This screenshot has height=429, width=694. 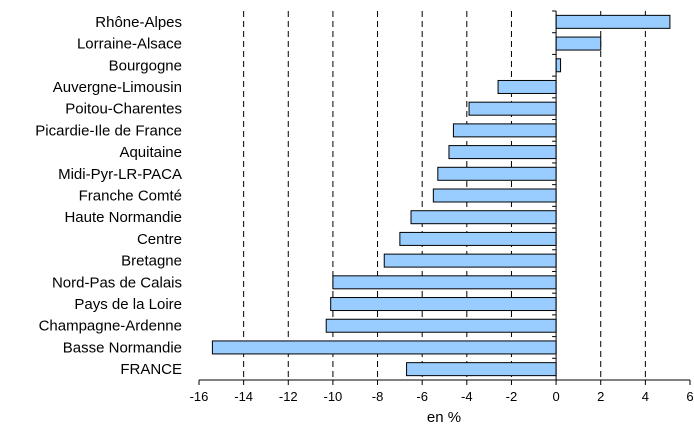 What do you see at coordinates (150, 152) in the screenshot?
I see `category-label: Aquitaine` at bounding box center [150, 152].